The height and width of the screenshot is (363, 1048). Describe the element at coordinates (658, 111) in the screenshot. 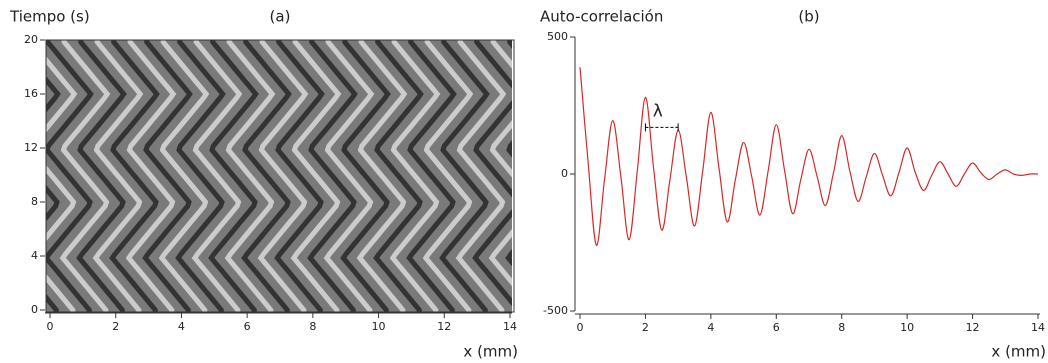

I see `annotation: λ` at that location.